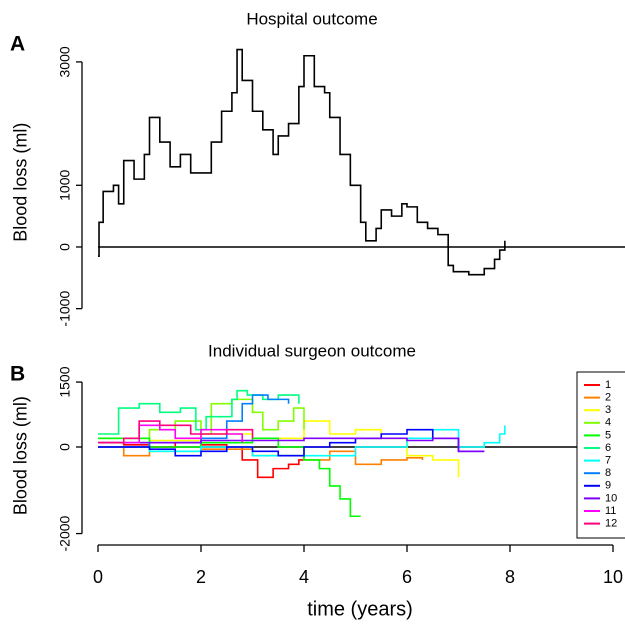 The height and width of the screenshot is (627, 625). What do you see at coordinates (360, 609) in the screenshot?
I see `x-axis-label: time (years)` at bounding box center [360, 609].